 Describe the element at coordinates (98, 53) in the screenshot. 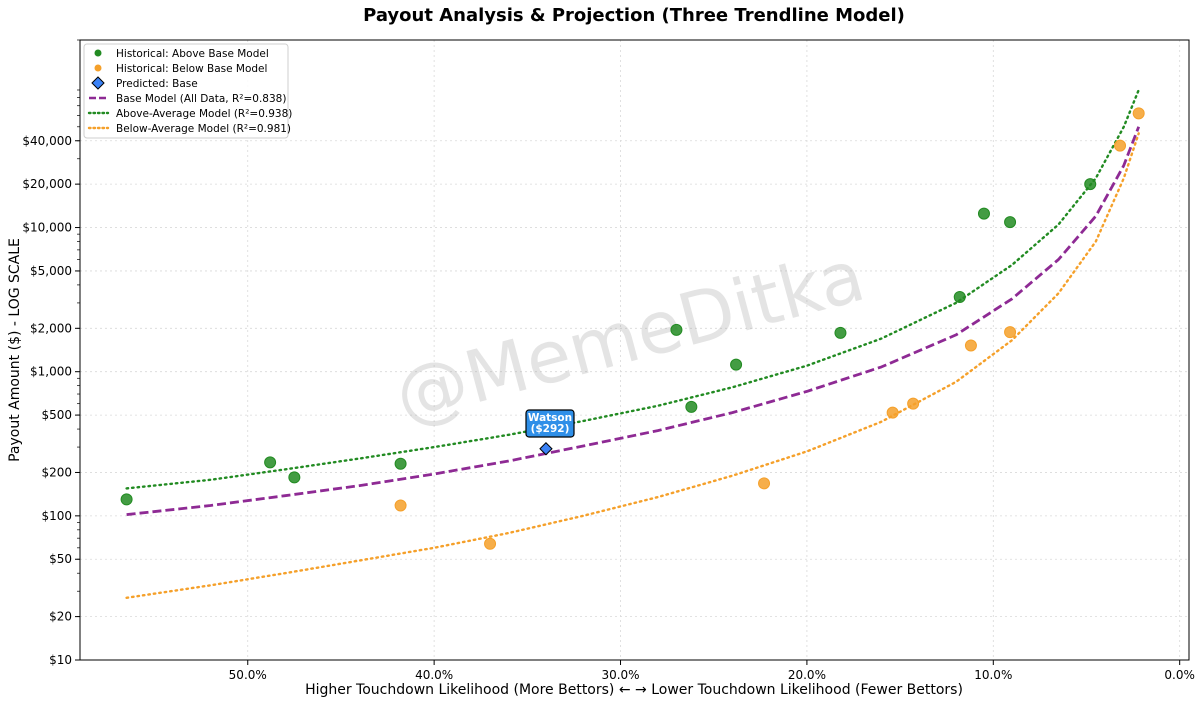

I see `legend-marker-above` at that location.